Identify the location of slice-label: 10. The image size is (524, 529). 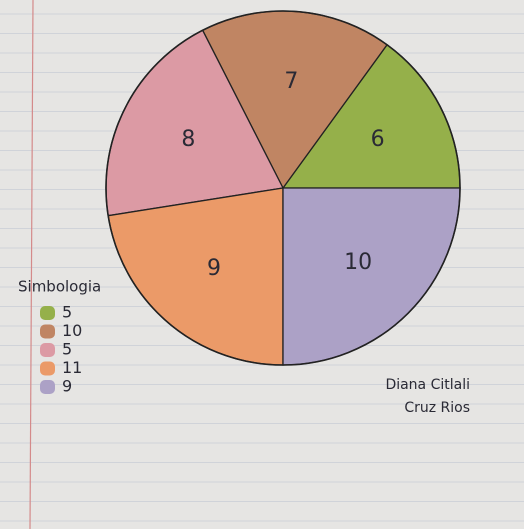
(358, 262).